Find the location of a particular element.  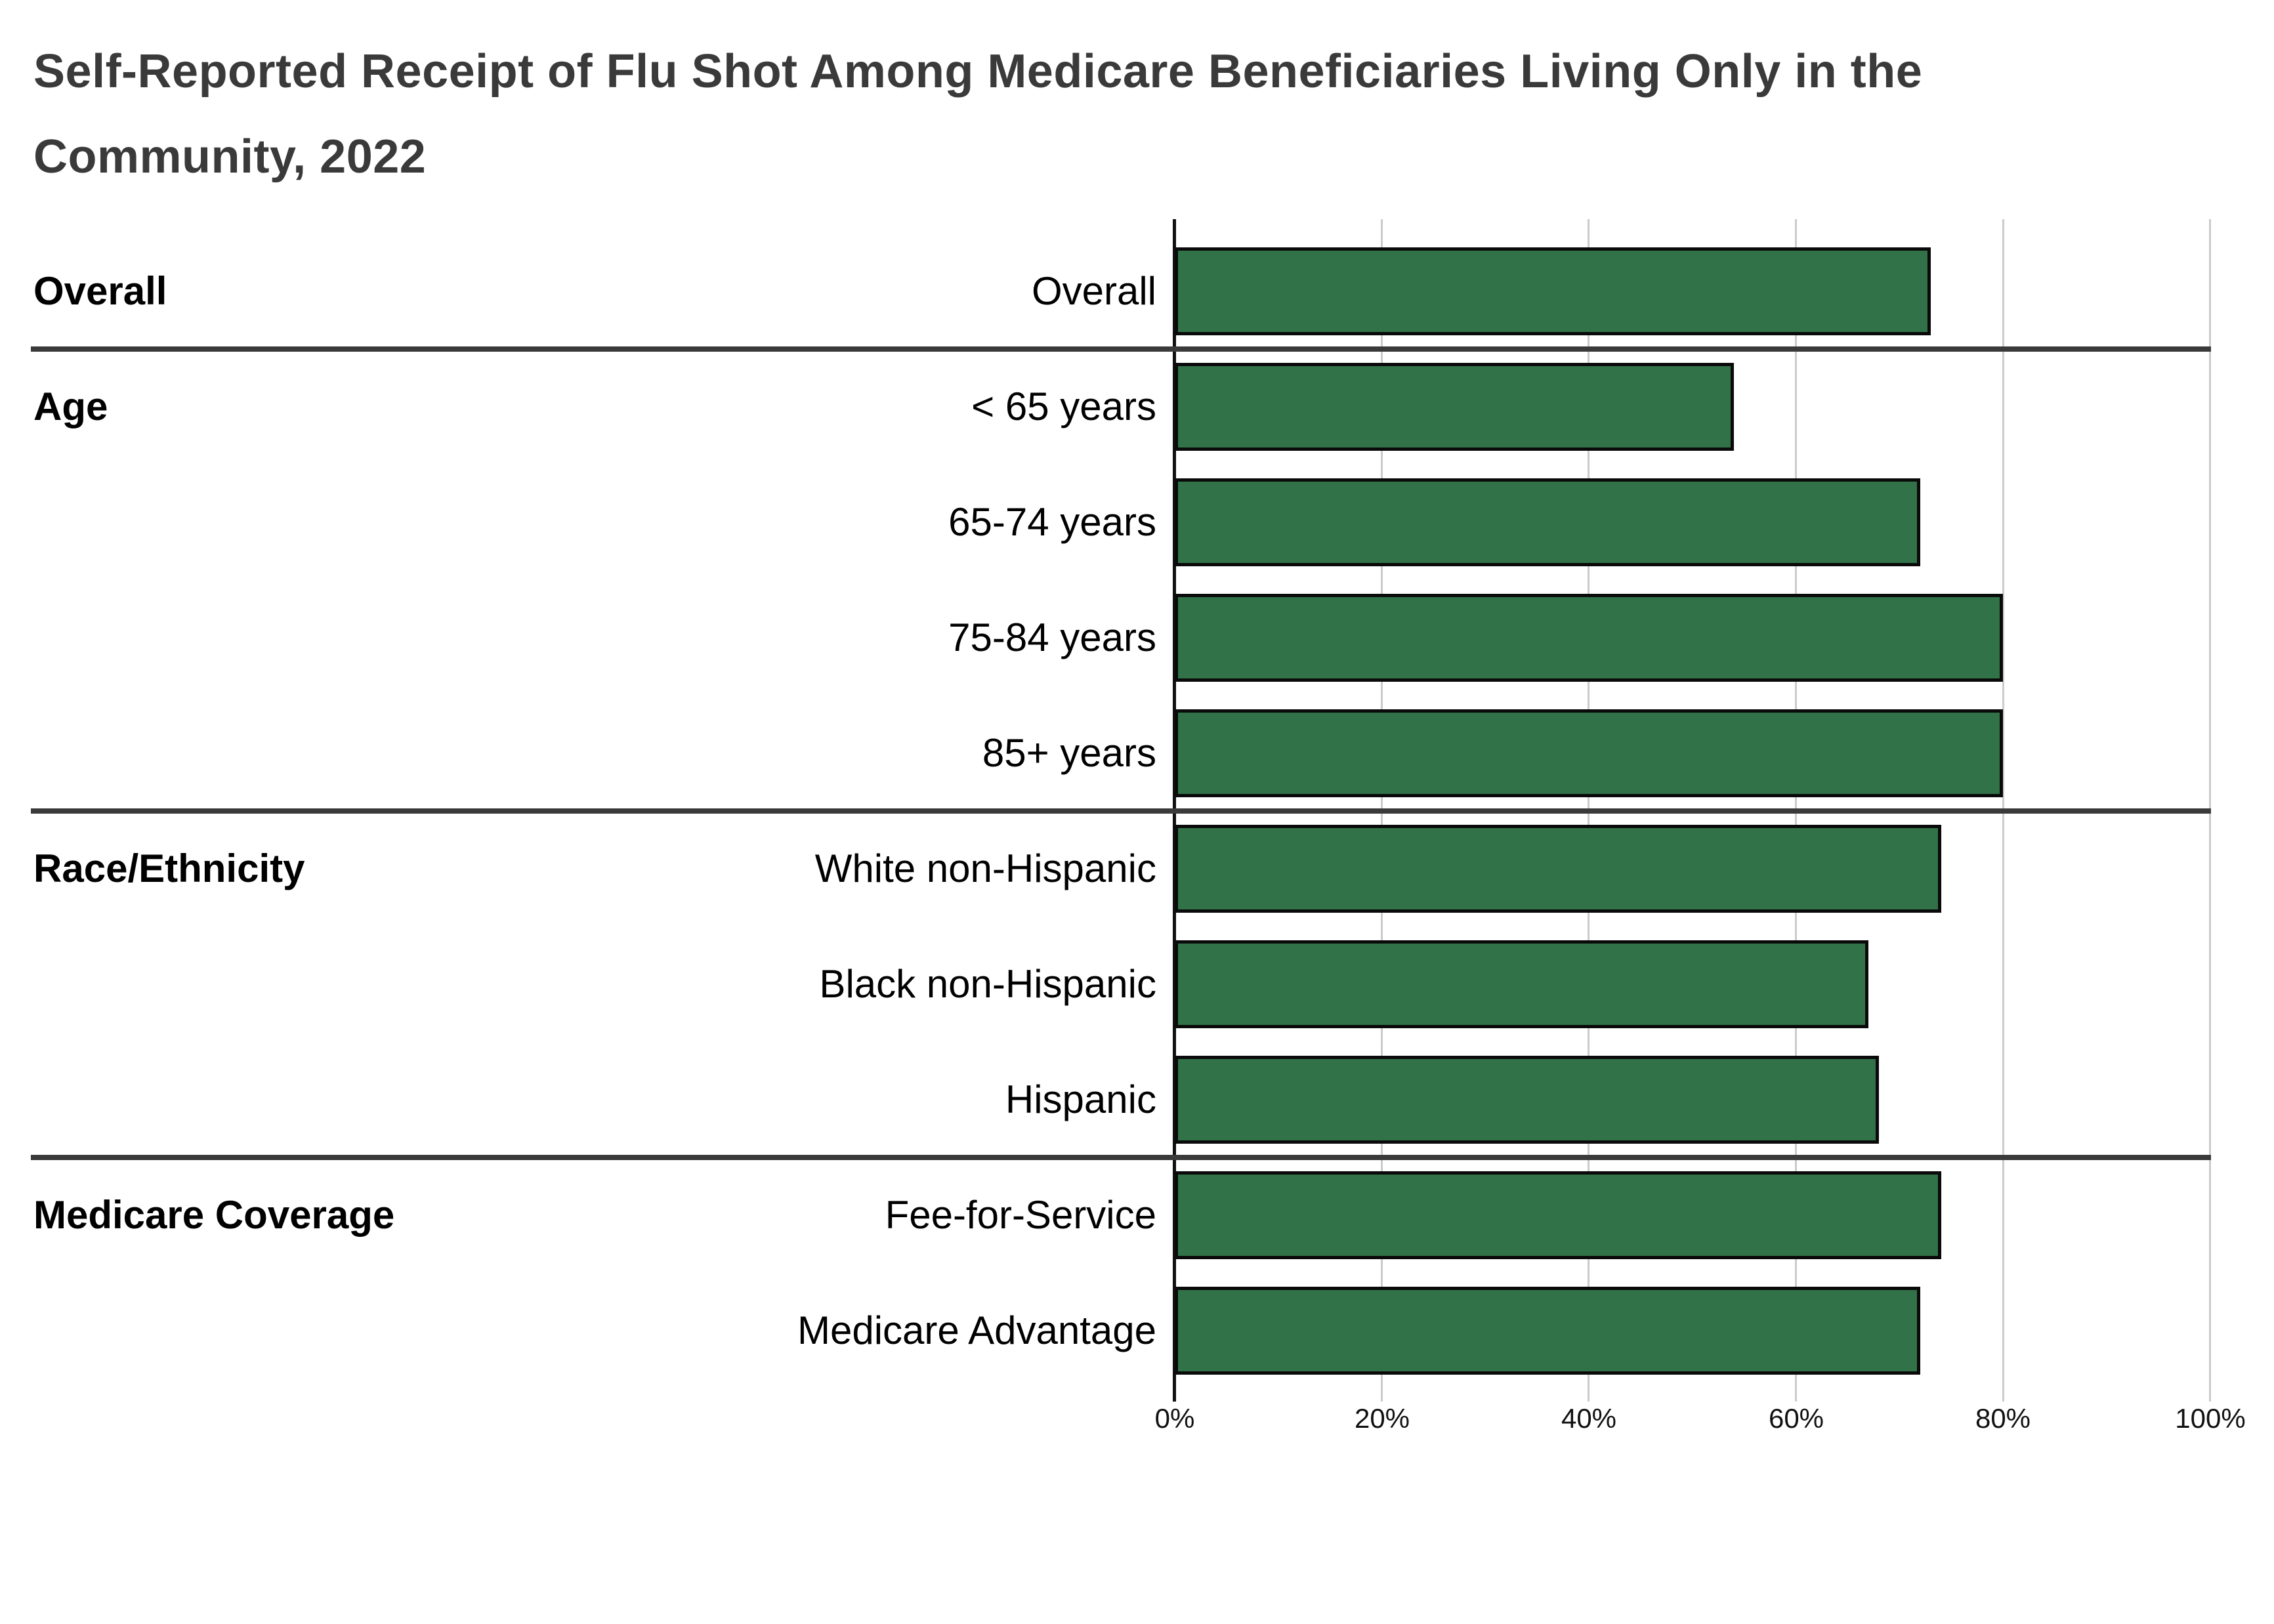

x-tick-label-100: 100% is located at coordinates (2210, 1419).